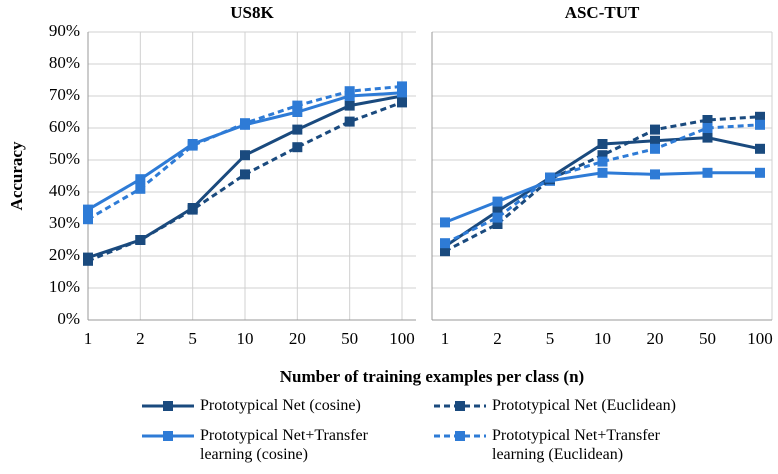 This screenshot has width=778, height=474. What do you see at coordinates (252, 12) in the screenshot?
I see `panel-title: US8K` at bounding box center [252, 12].